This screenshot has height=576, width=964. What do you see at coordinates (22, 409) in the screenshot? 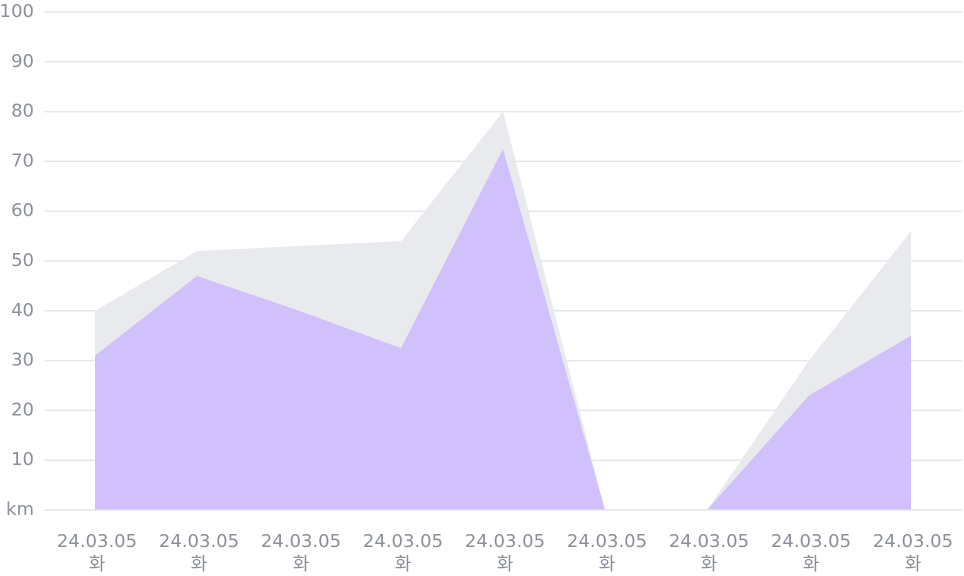
I see `y-tick-label: 20` at bounding box center [22, 409].